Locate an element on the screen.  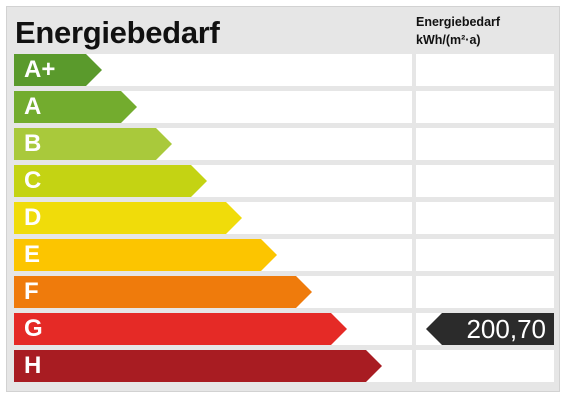
energy-class-row: G 200,70 is located at coordinates (283, 329).